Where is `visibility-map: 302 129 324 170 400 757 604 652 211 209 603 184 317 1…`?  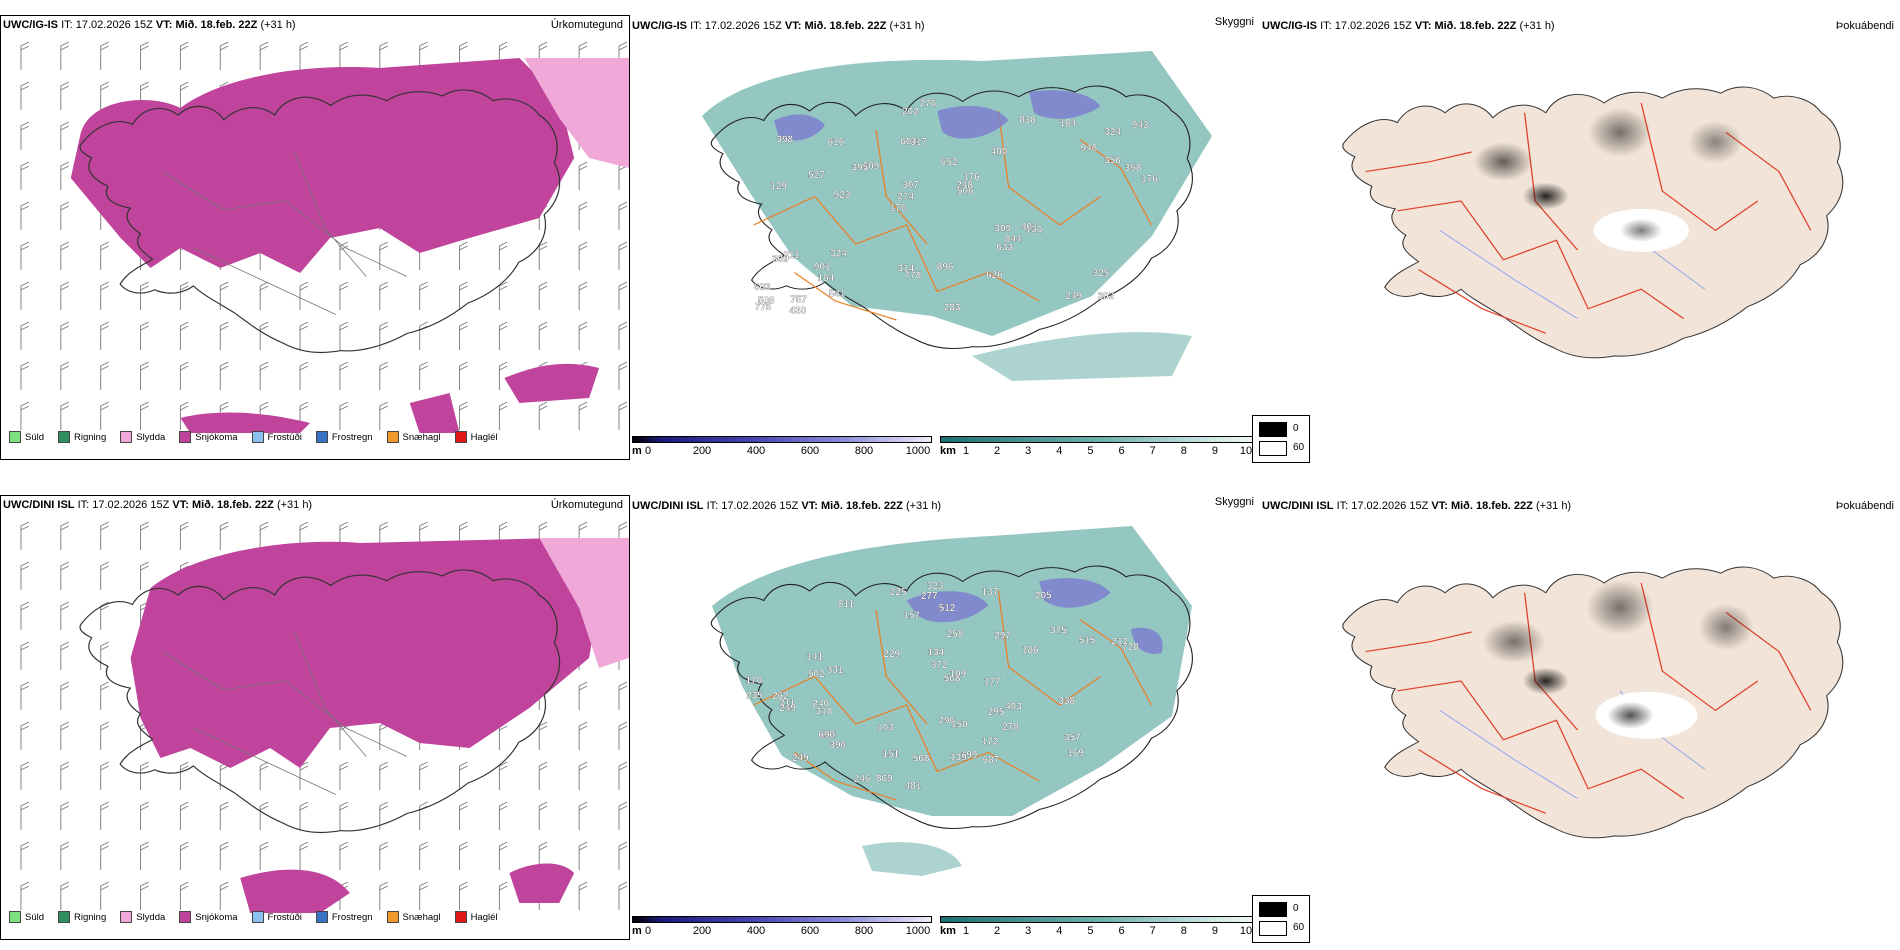 visibility-map: 302 129 324 170 400 757 604 652 211 209 603 184 317 1… is located at coordinates (946, 233).